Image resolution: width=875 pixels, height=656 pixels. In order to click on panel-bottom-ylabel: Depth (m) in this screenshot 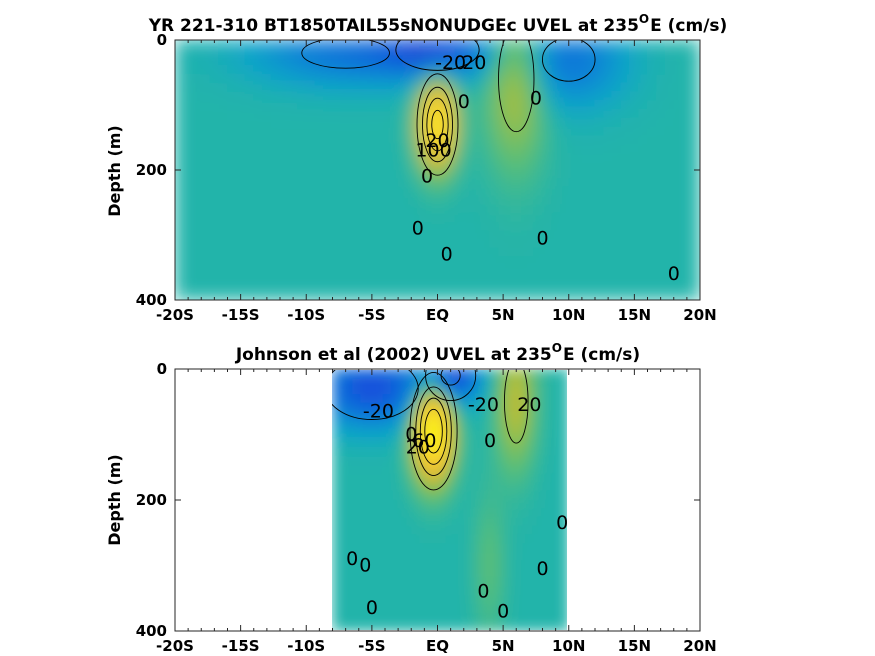, I will do `click(114, 500)`.